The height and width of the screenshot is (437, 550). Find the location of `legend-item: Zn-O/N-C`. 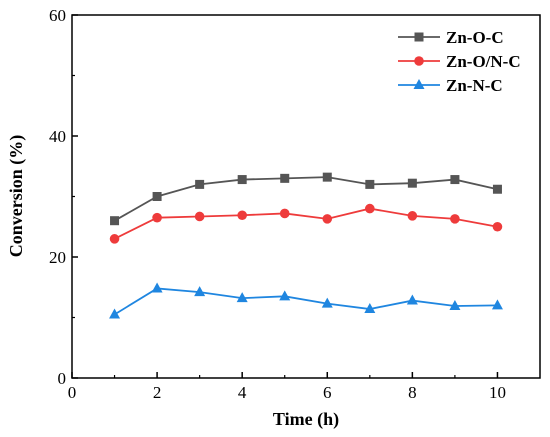

legend-item: Zn-O/N-C is located at coordinates (459, 61).